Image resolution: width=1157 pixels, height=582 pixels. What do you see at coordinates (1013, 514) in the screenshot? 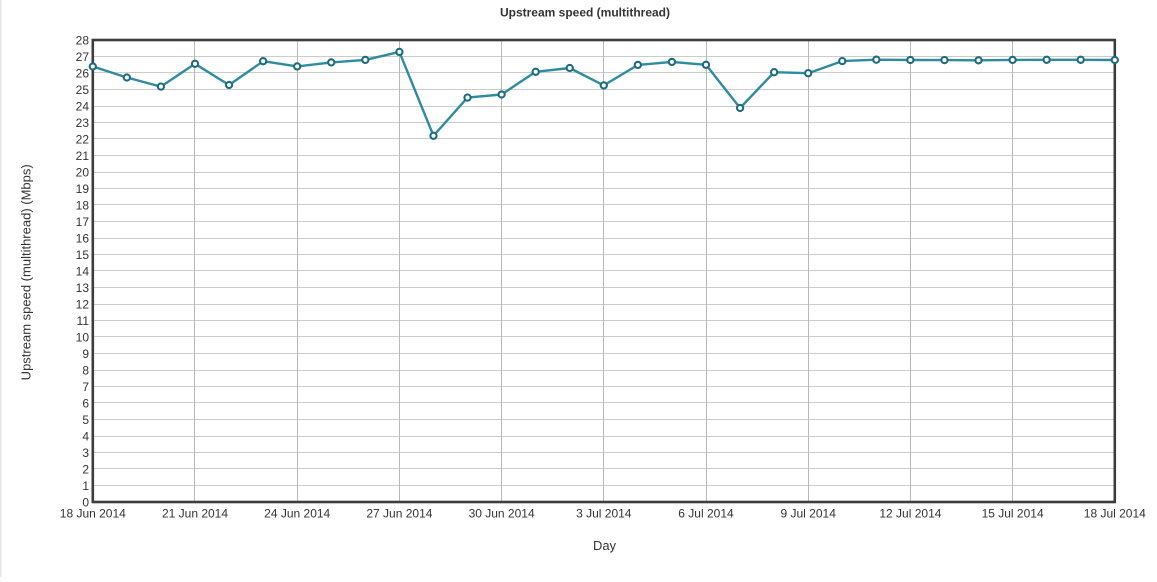
I see `svg-text: 15 Jul 2014` at bounding box center [1013, 514].